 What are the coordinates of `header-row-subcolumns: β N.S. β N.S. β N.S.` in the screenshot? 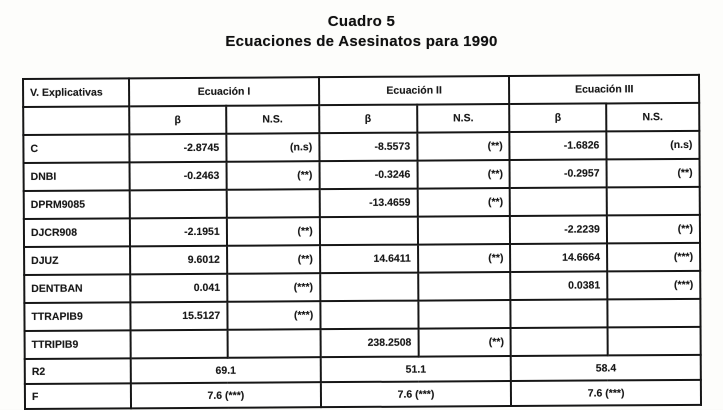 It's located at (361, 118).